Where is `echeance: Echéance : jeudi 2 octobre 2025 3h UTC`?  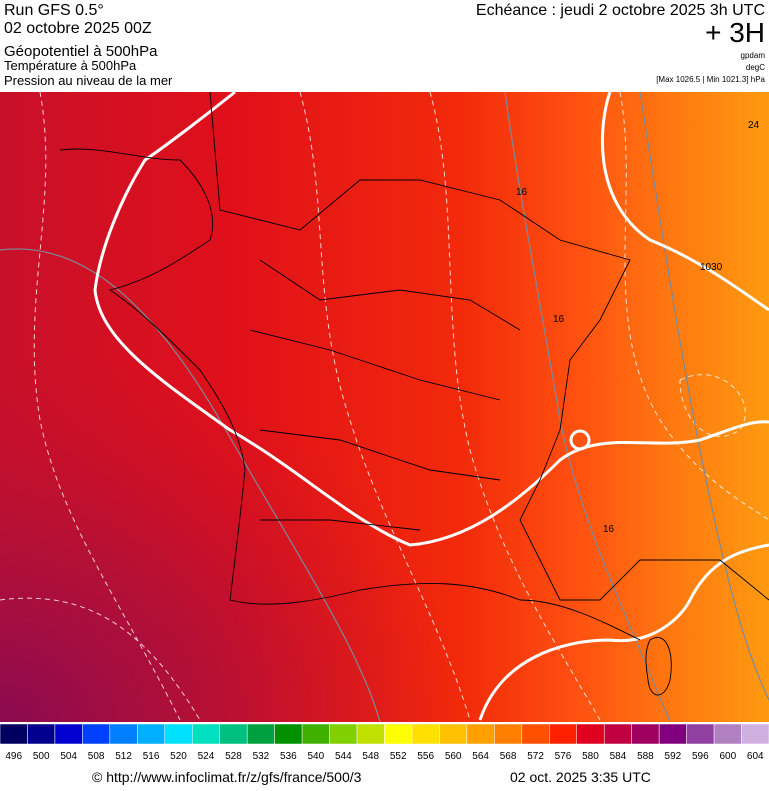 echeance: Echéance : jeudi 2 octobre 2025 3h UTC is located at coordinates (620, 10).